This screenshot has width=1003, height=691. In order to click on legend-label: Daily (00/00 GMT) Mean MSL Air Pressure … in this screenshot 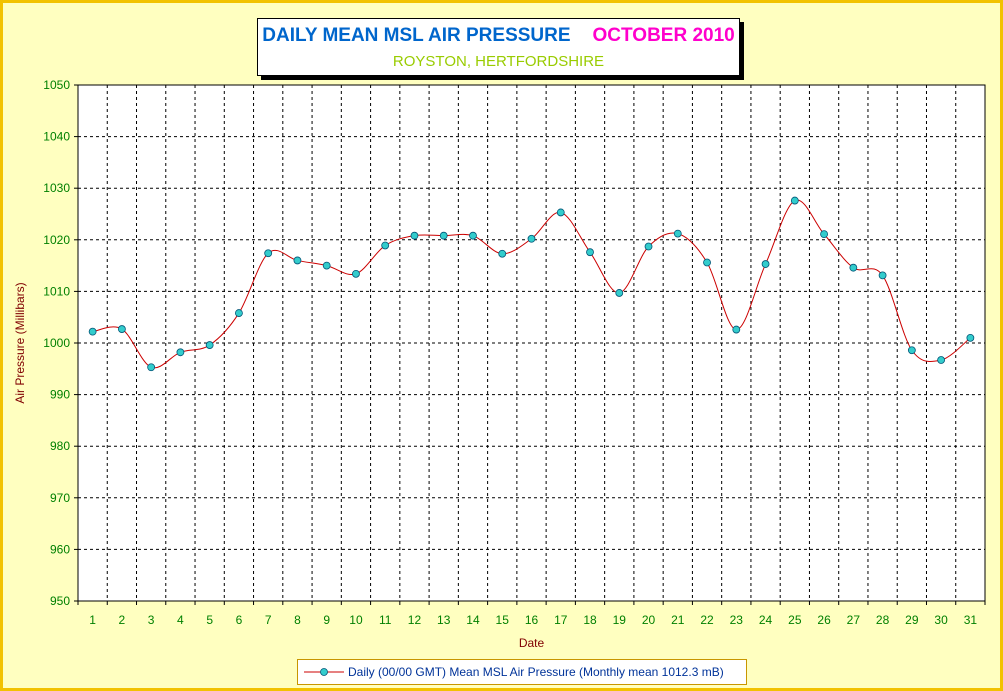, I will do `click(536, 672)`.